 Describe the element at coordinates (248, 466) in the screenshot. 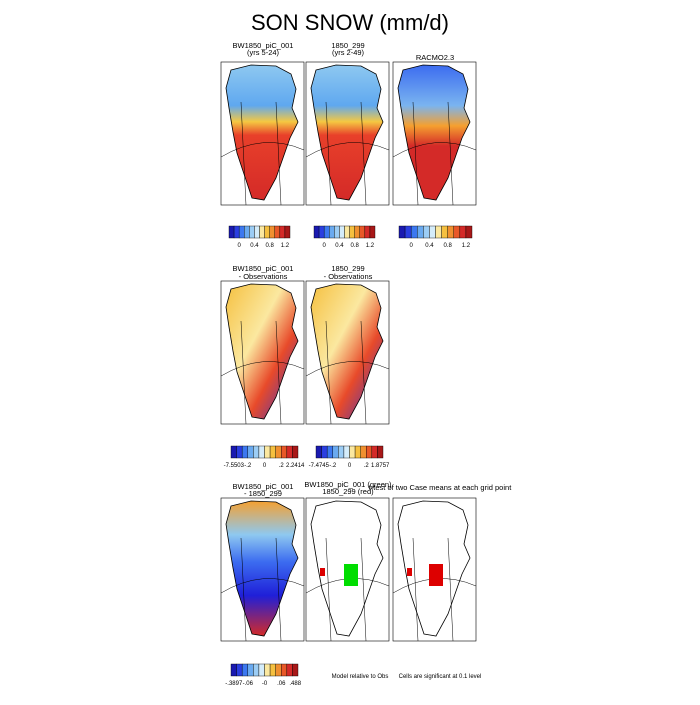

I see `colorbar-label: -.2` at that location.